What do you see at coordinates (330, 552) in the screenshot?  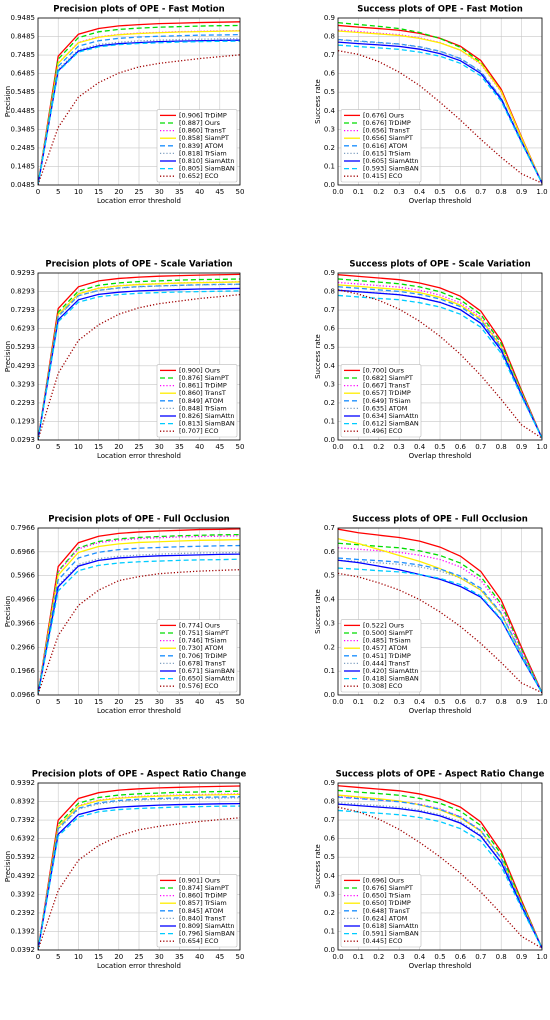 I see `y-tick-label: 0.6` at bounding box center [330, 552].